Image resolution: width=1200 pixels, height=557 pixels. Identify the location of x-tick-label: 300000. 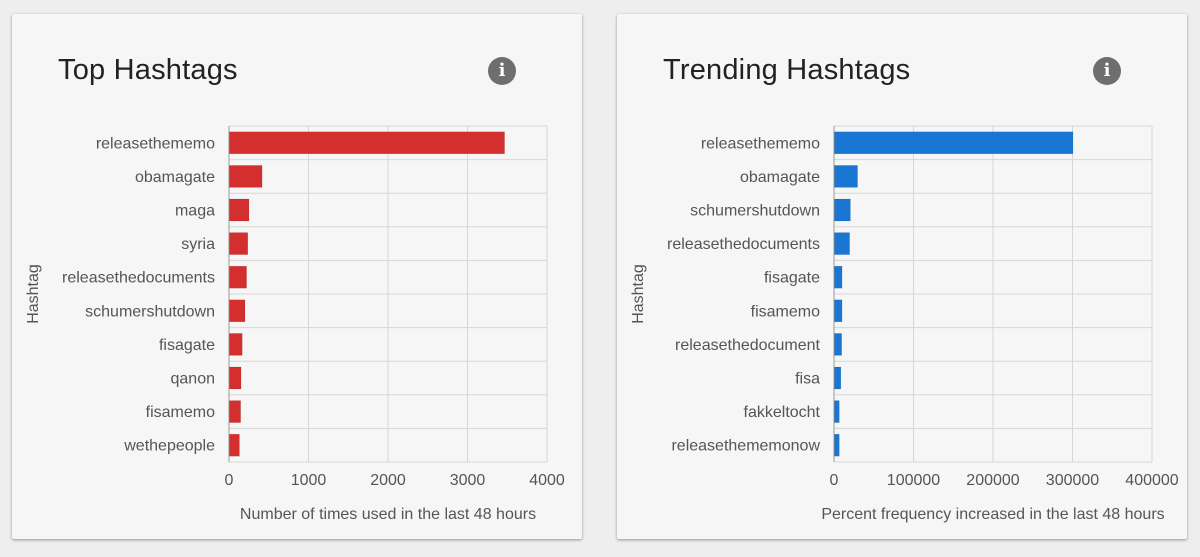
(1072, 480).